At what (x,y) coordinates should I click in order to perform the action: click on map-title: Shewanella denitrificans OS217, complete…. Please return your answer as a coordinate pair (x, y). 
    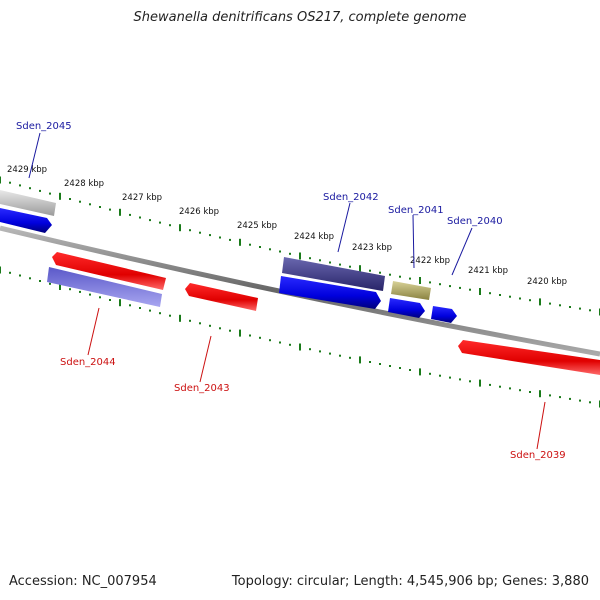
    Looking at the image, I should click on (300, 17).